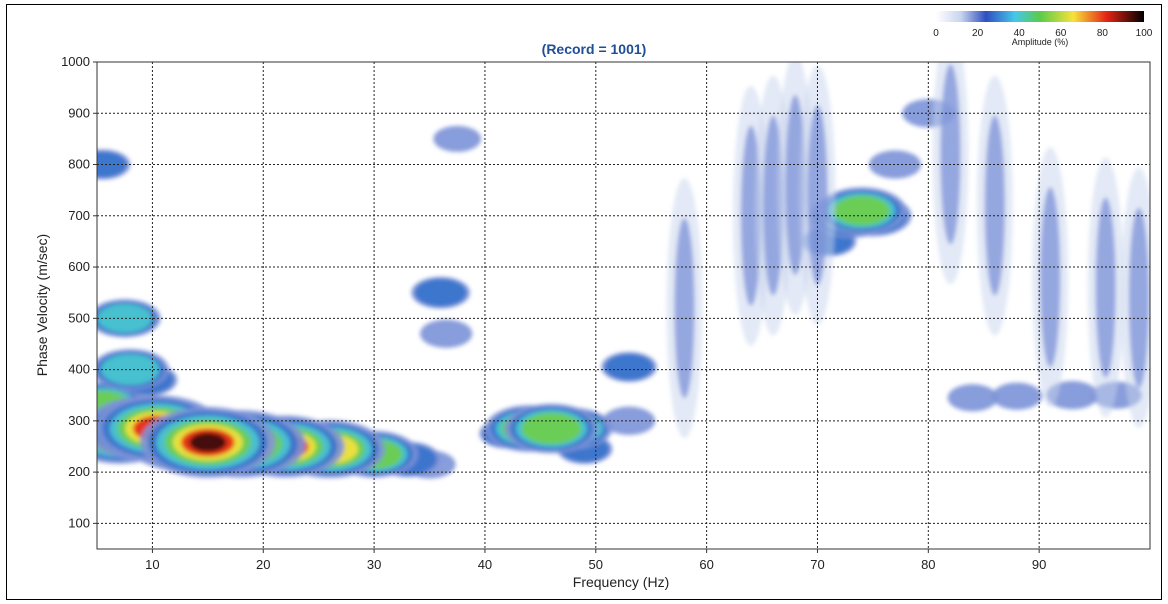  Describe the element at coordinates (79, 215) in the screenshot. I see `y-tick-label: 700` at that location.